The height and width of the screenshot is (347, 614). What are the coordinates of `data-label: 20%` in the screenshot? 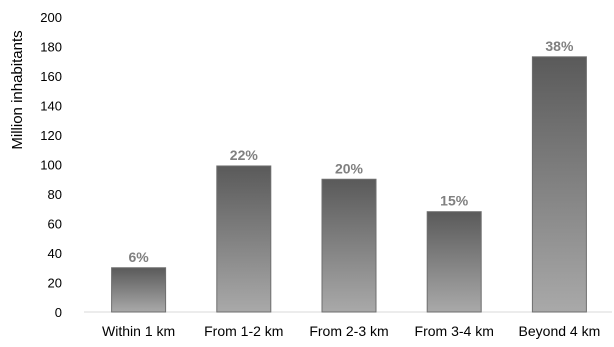 It's located at (349, 168).